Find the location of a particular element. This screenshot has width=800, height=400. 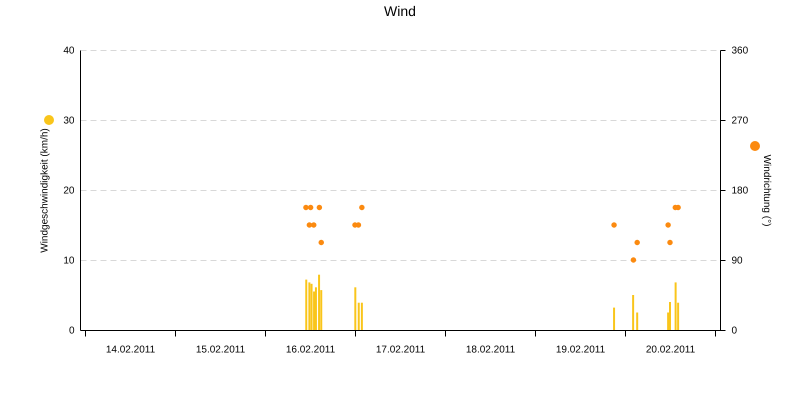

y-tick-label: 30 is located at coordinates (69, 121).